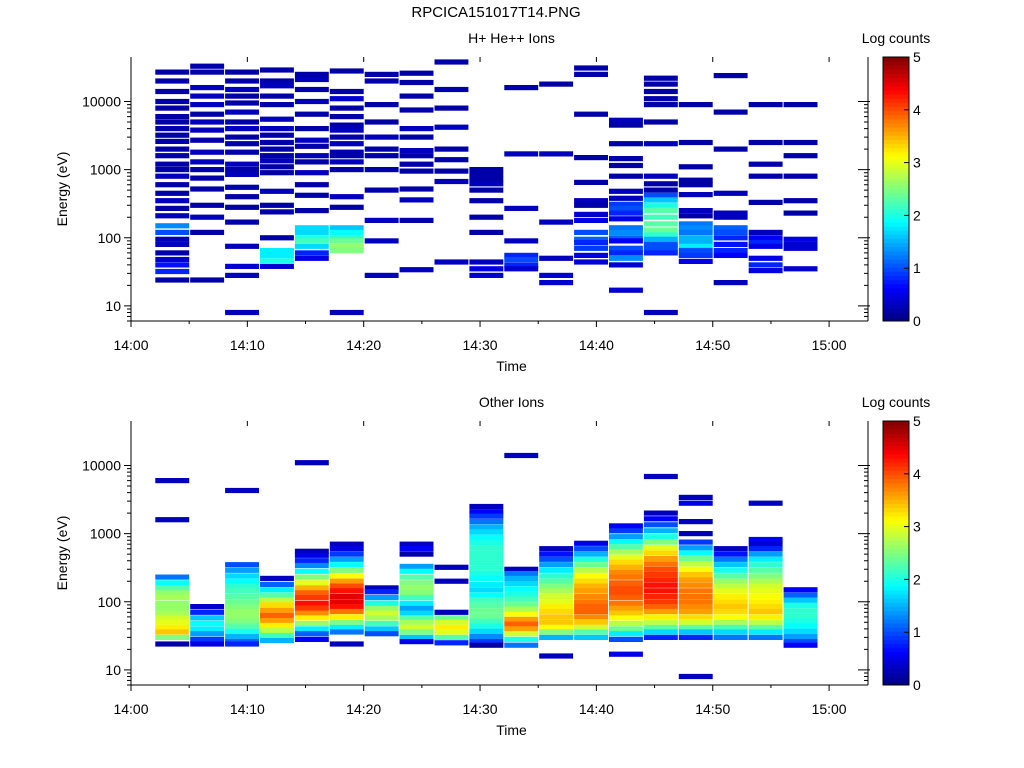 This screenshot has width=1024, height=768. Describe the element at coordinates (113, 306) in the screenshot. I see `y-tick-label: 10` at that location.